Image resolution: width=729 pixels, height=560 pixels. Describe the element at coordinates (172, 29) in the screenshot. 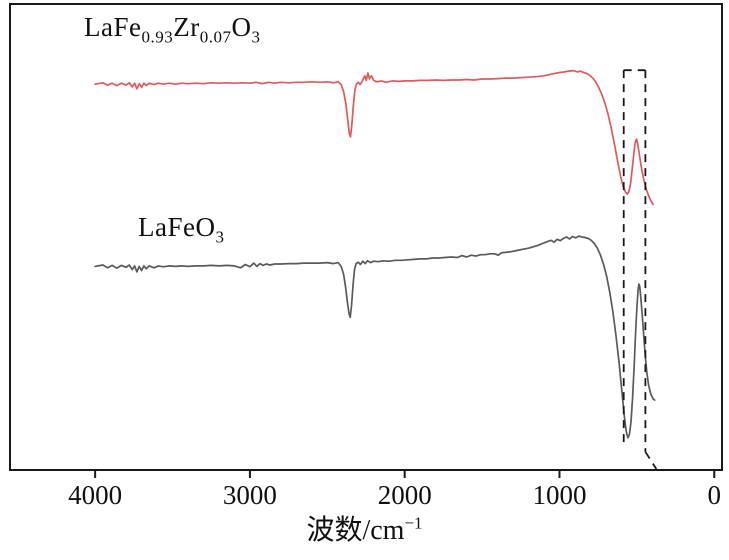

I see `series-label-lafe-zr: LaFe0.93Zr0.07O3` at that location.